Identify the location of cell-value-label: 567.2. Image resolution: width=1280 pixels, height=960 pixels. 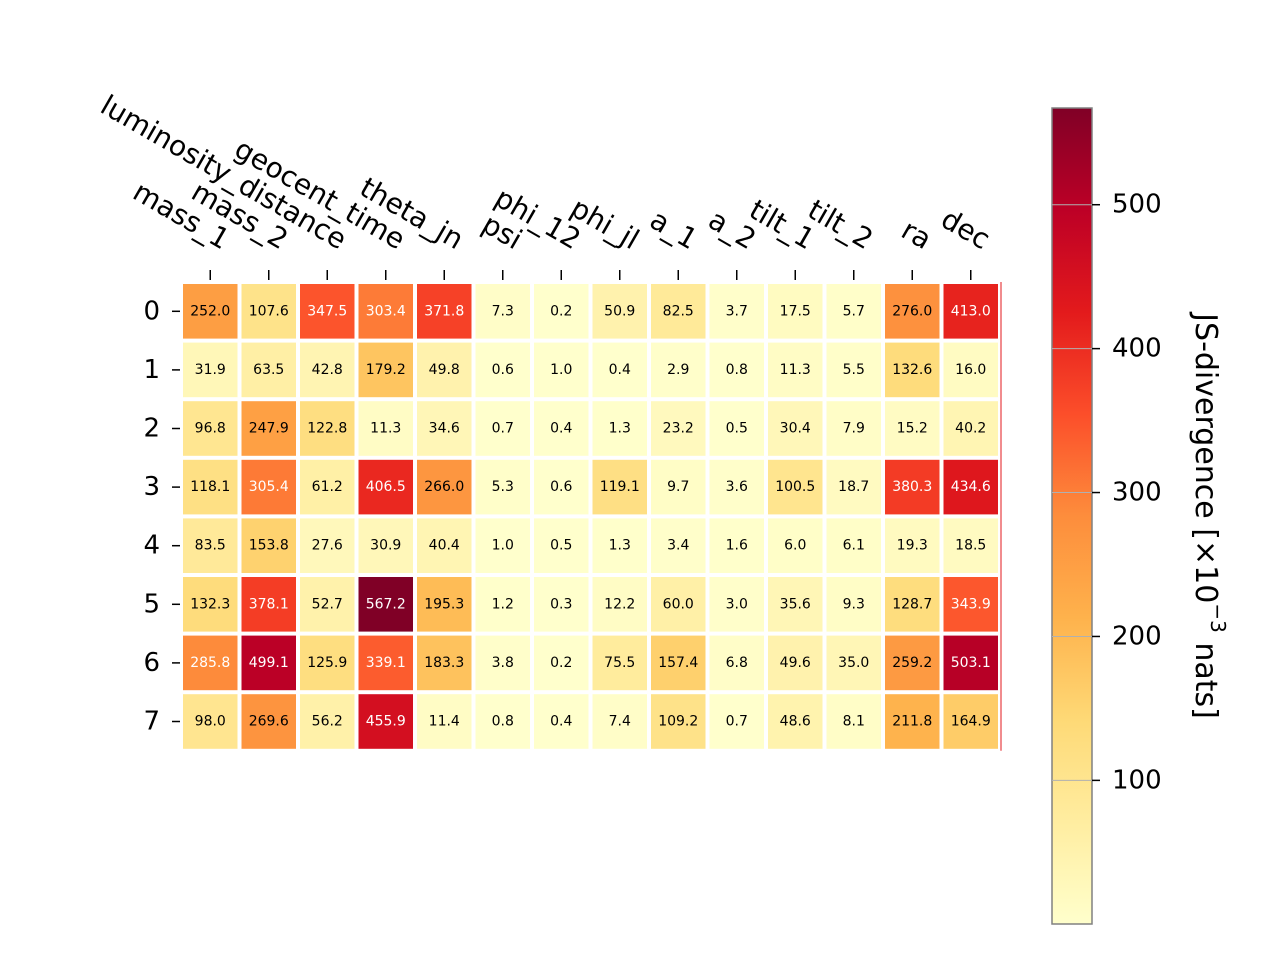
(386, 604).